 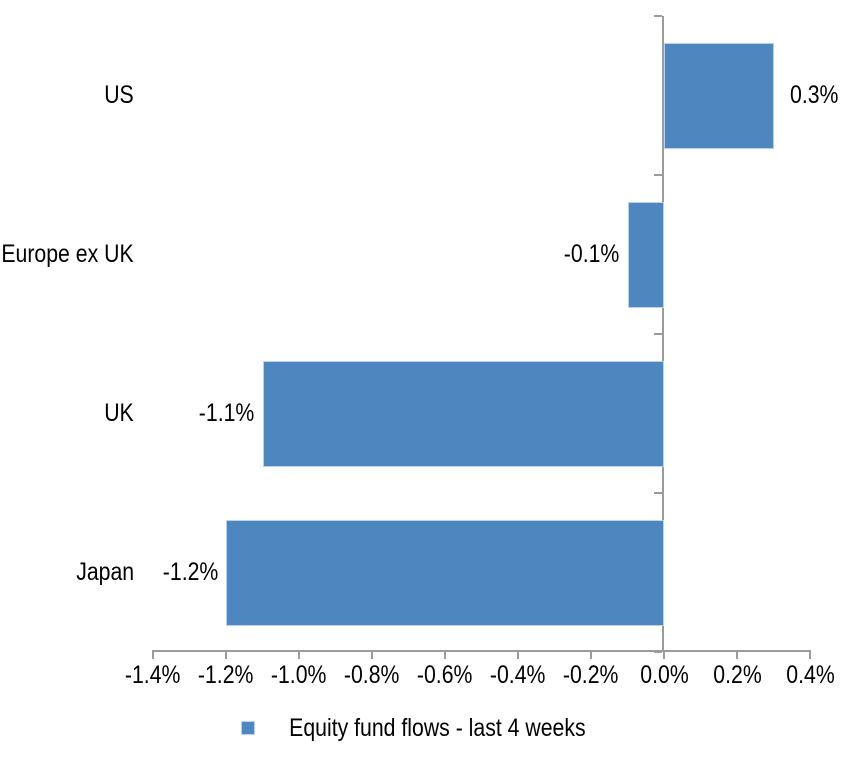 I want to click on category-label: US, so click(x=67, y=96).